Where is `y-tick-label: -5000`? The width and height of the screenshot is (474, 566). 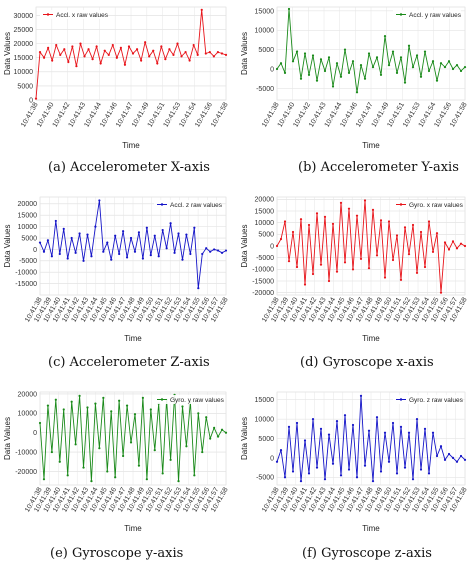
y-tick-label: -5000 is located at coordinates (265, 258).